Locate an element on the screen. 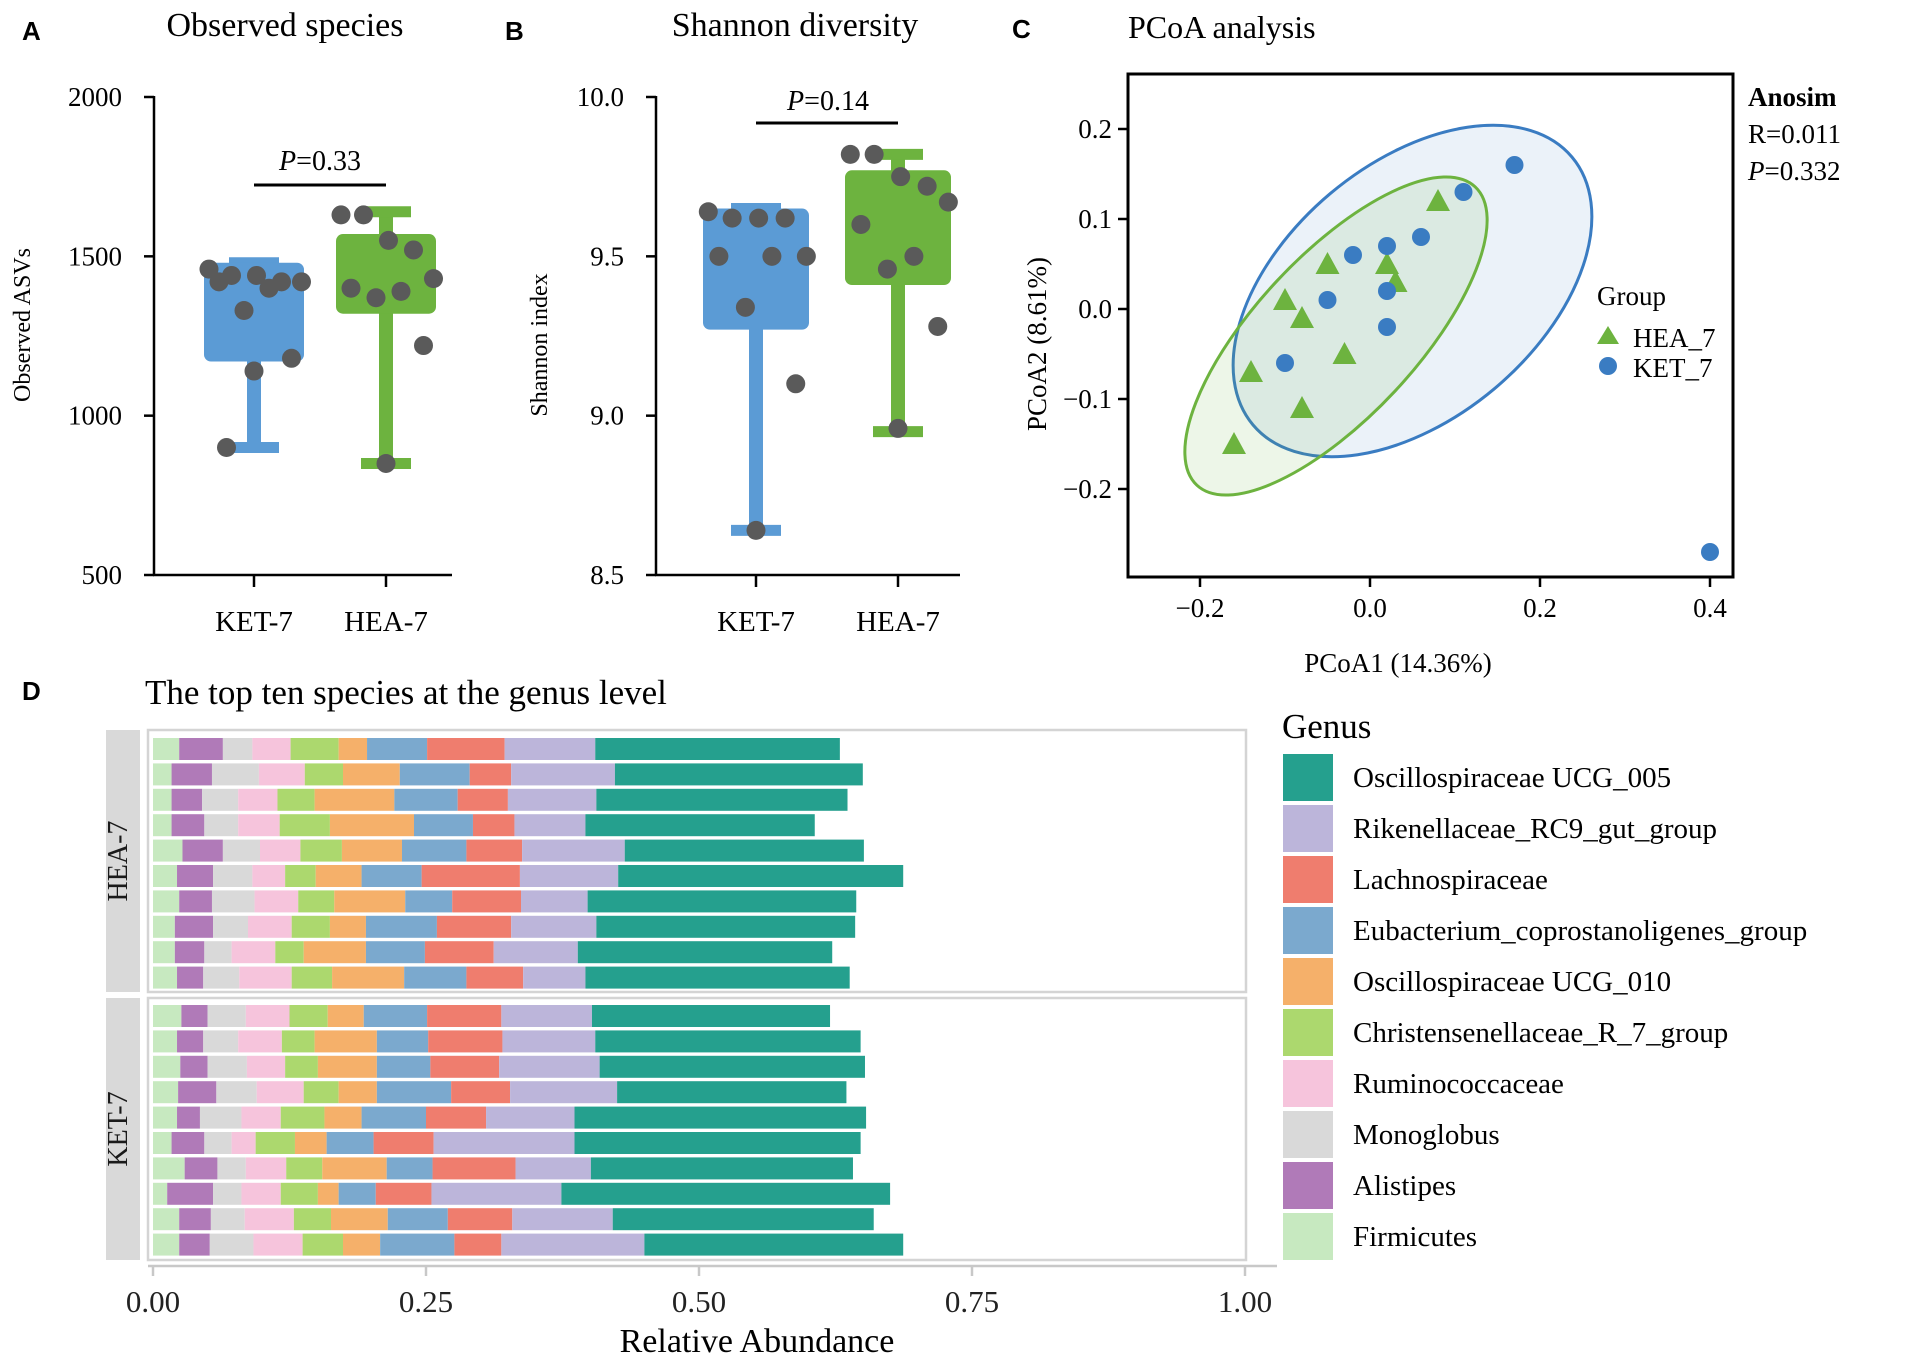 The width and height of the screenshot is (1907, 1357). chart-title: Observed species is located at coordinates (285, 25).